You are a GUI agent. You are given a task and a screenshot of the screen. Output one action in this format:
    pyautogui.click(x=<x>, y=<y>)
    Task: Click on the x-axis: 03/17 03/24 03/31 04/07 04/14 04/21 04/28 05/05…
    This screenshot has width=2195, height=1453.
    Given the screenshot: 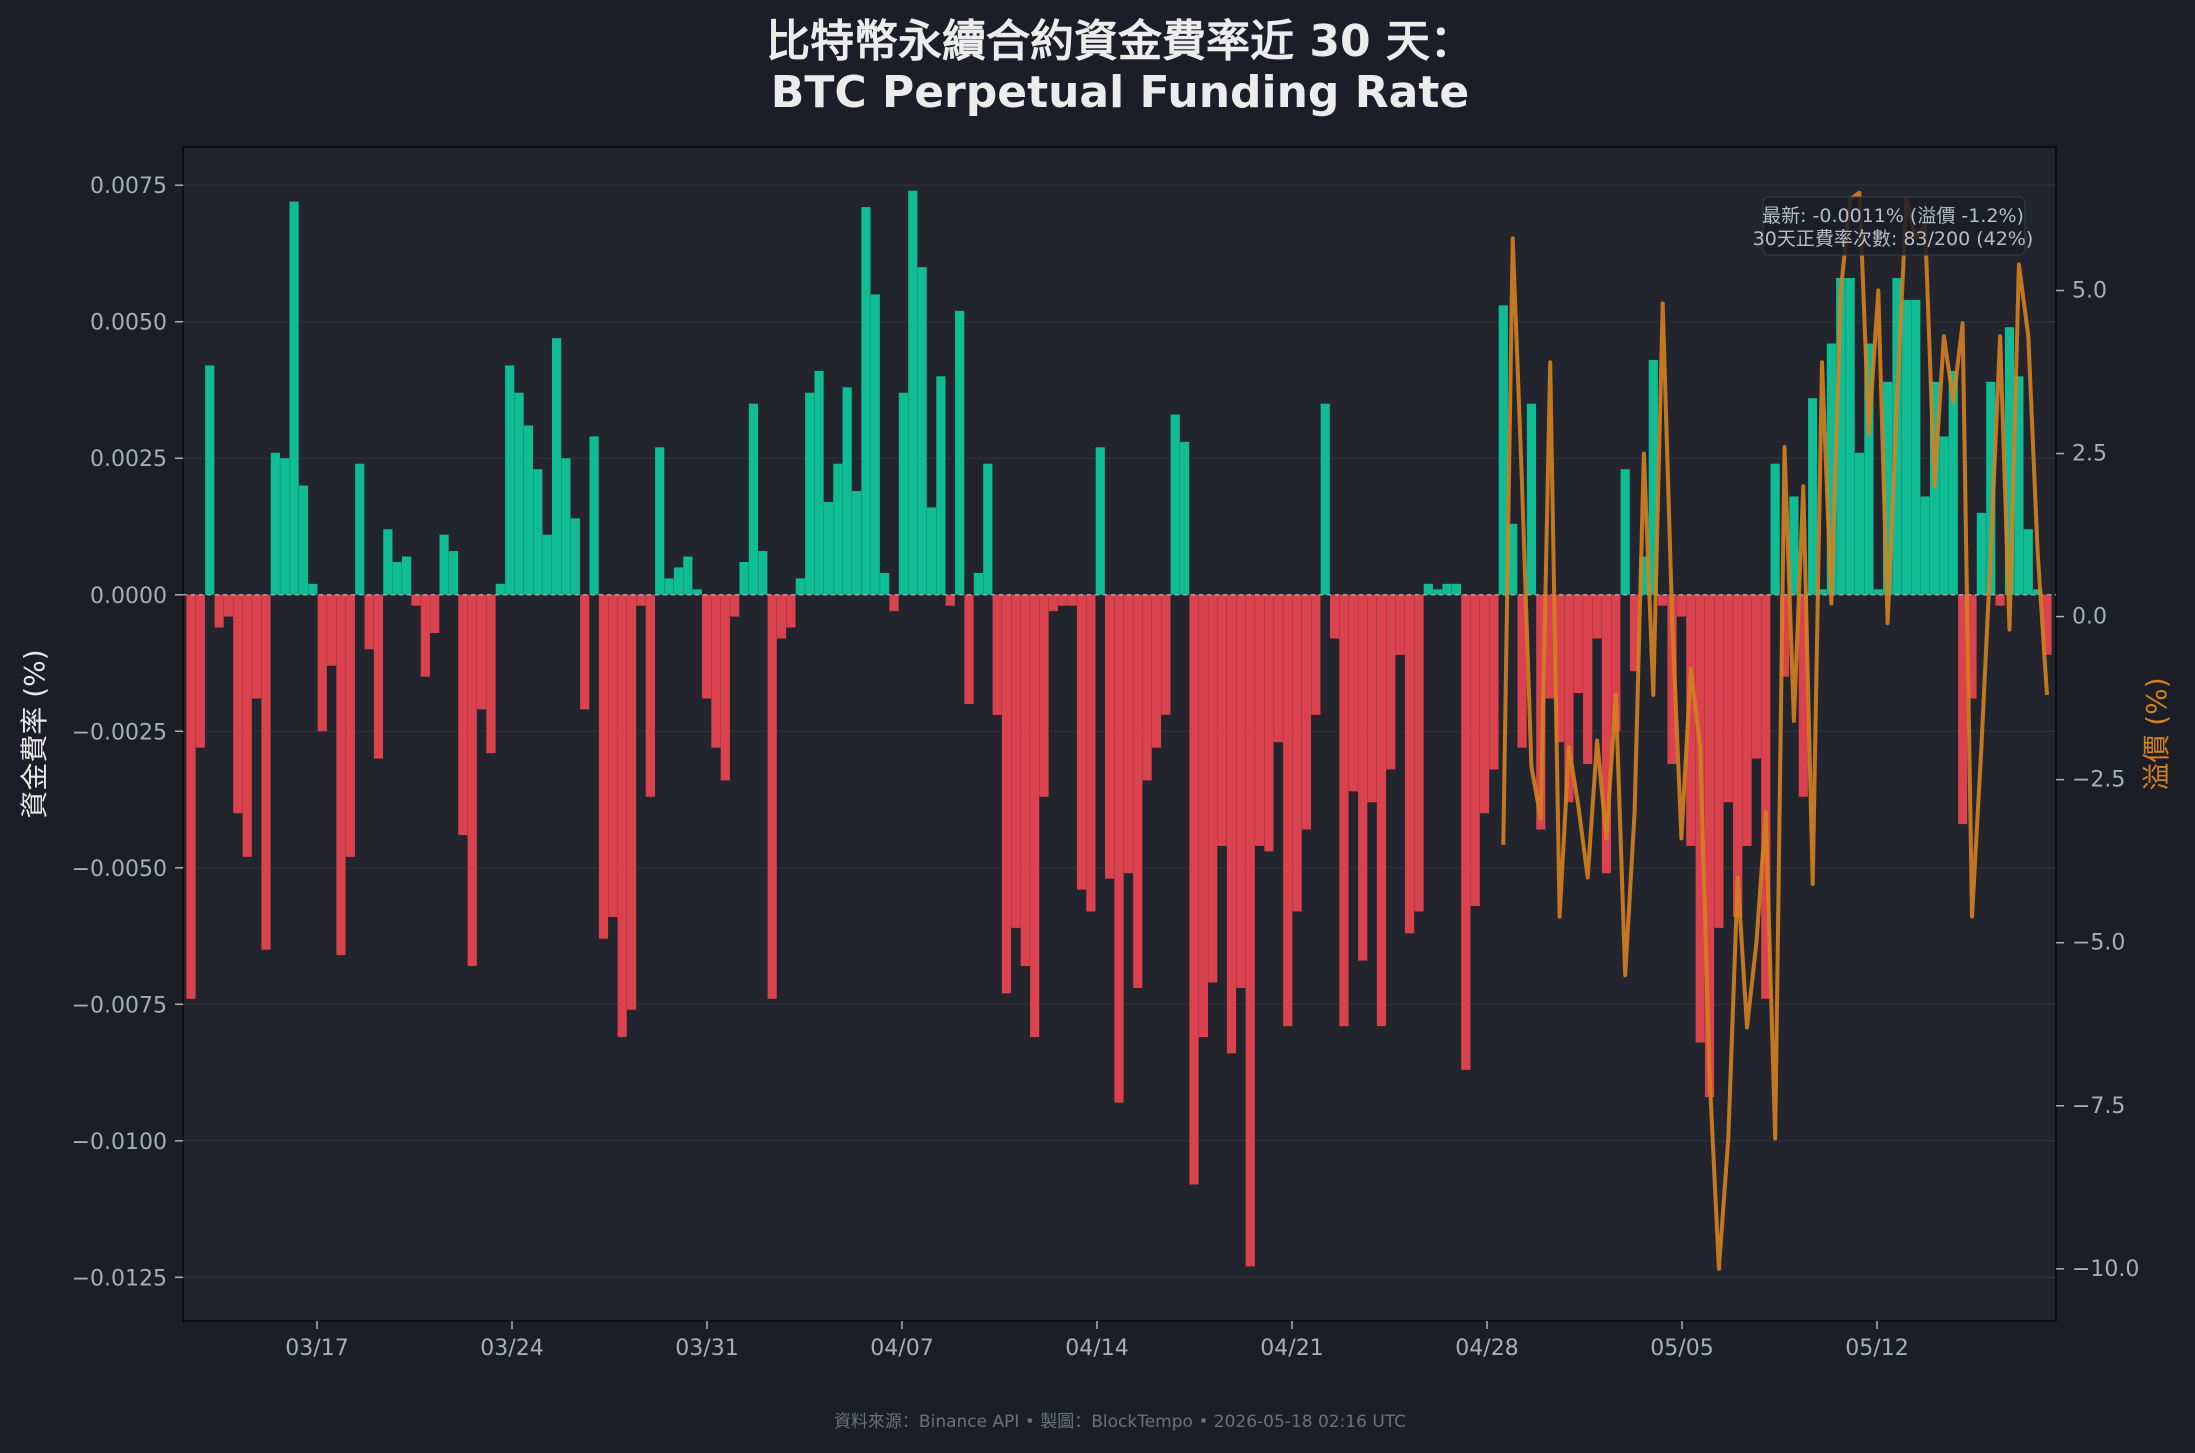 What is the action you would take?
    pyautogui.click(x=1097, y=1341)
    